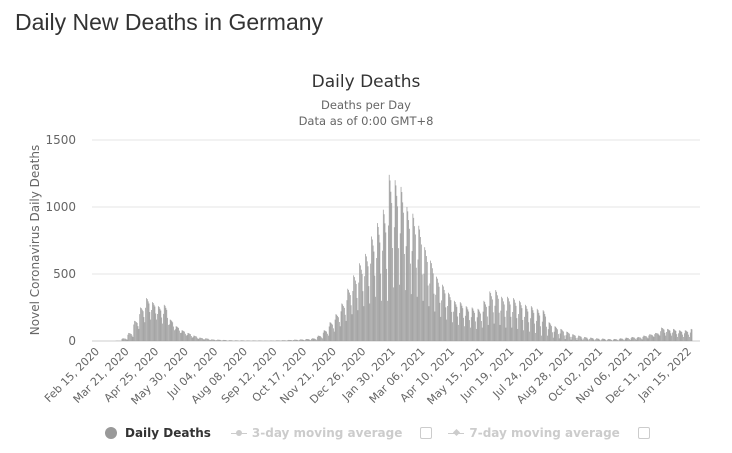  I want to click on legend-item-3-day-average: 3-day moving average, so click(316, 433).